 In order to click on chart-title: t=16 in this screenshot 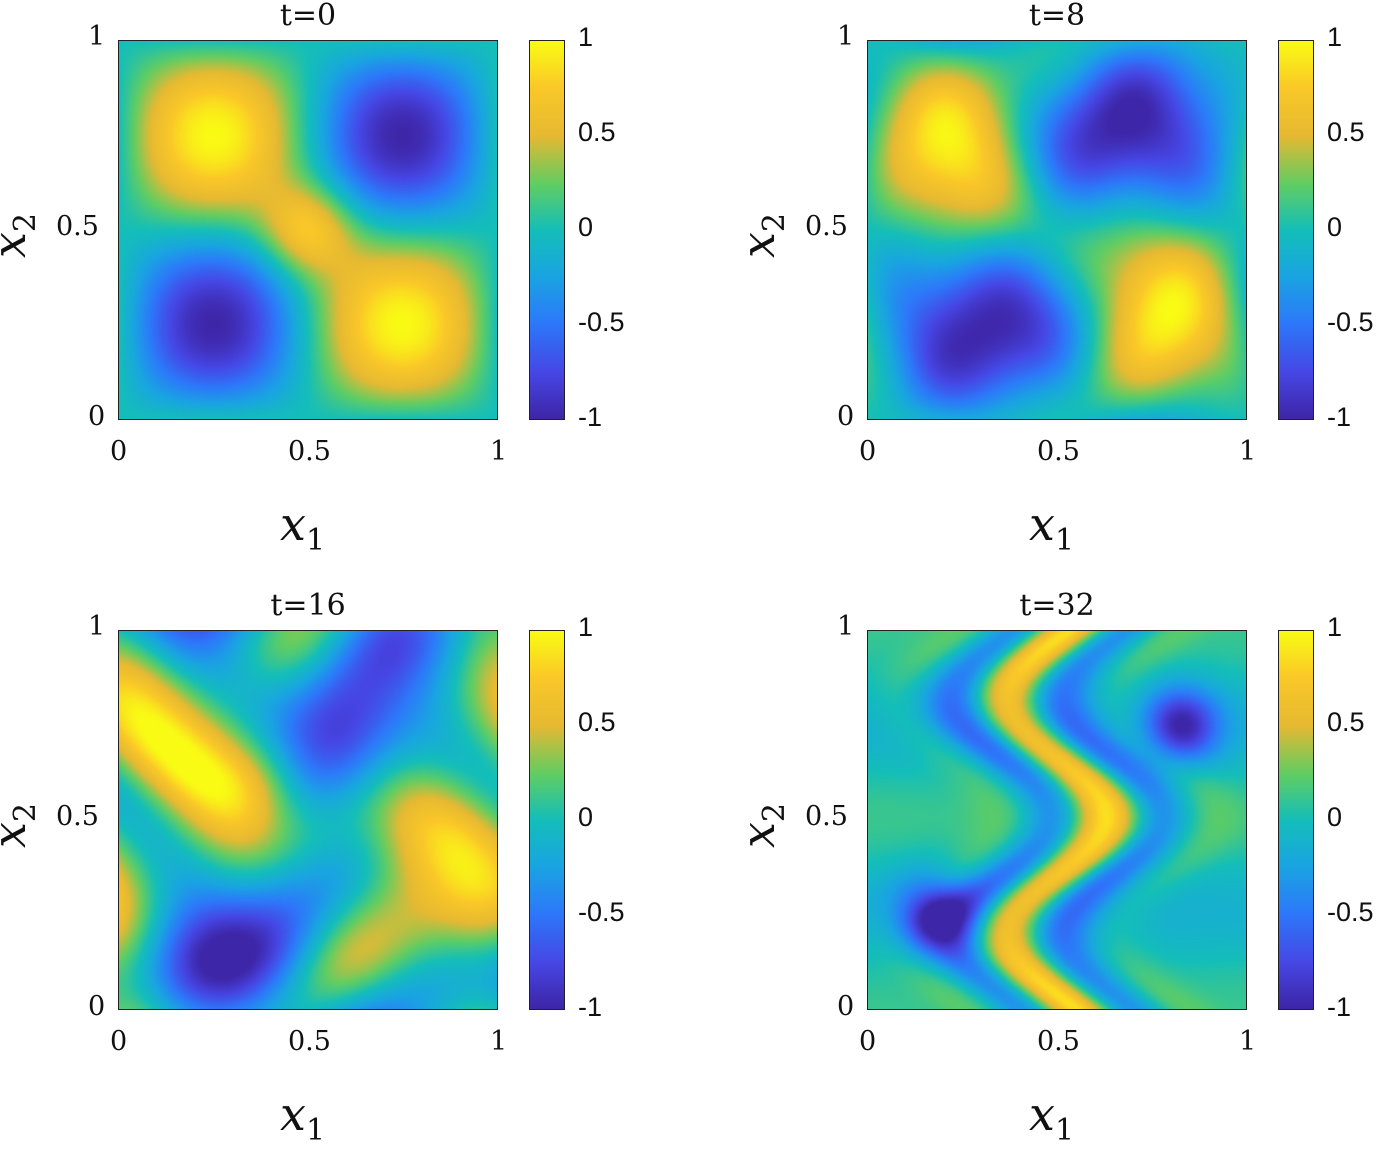, I will do `click(308, 605)`.